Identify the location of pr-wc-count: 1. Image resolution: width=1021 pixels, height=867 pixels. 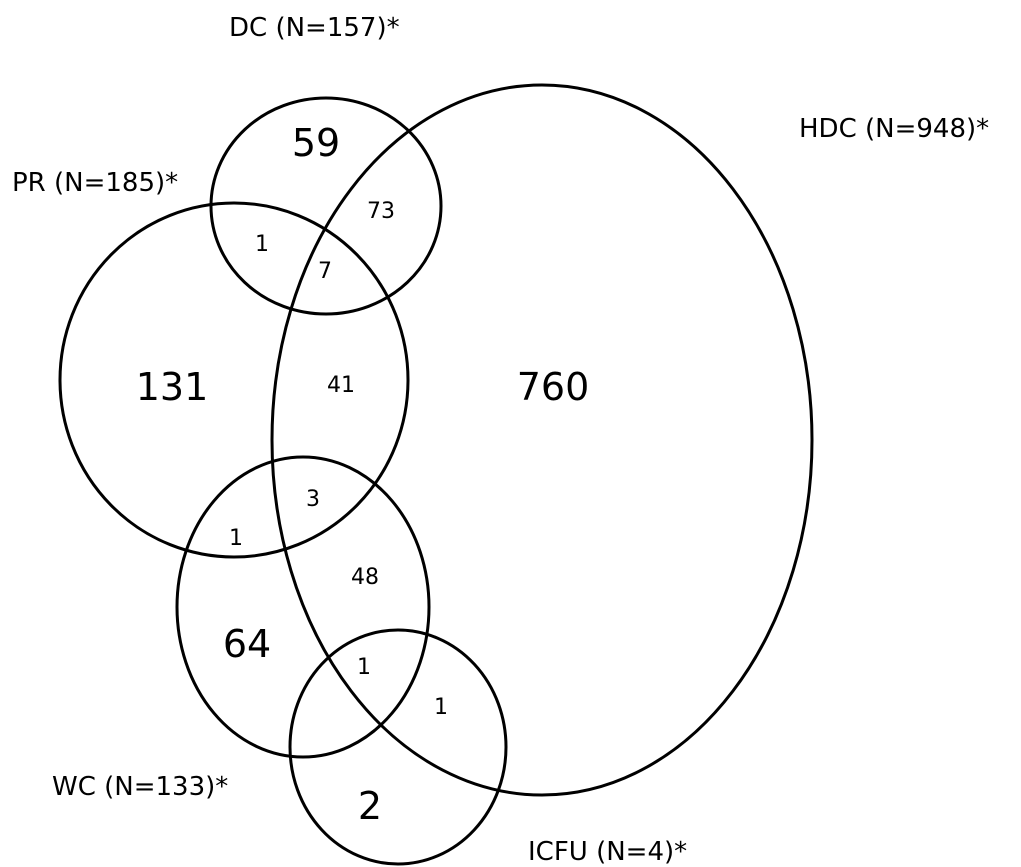
(236, 538).